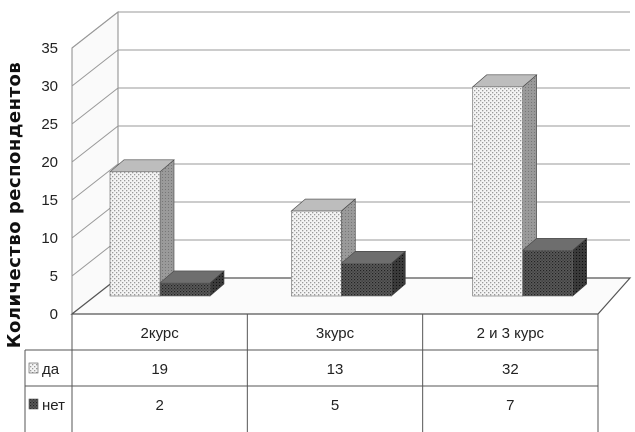 This screenshot has height=432, width=635. What do you see at coordinates (159, 369) in the screenshot?
I see `data-value: 19` at bounding box center [159, 369].